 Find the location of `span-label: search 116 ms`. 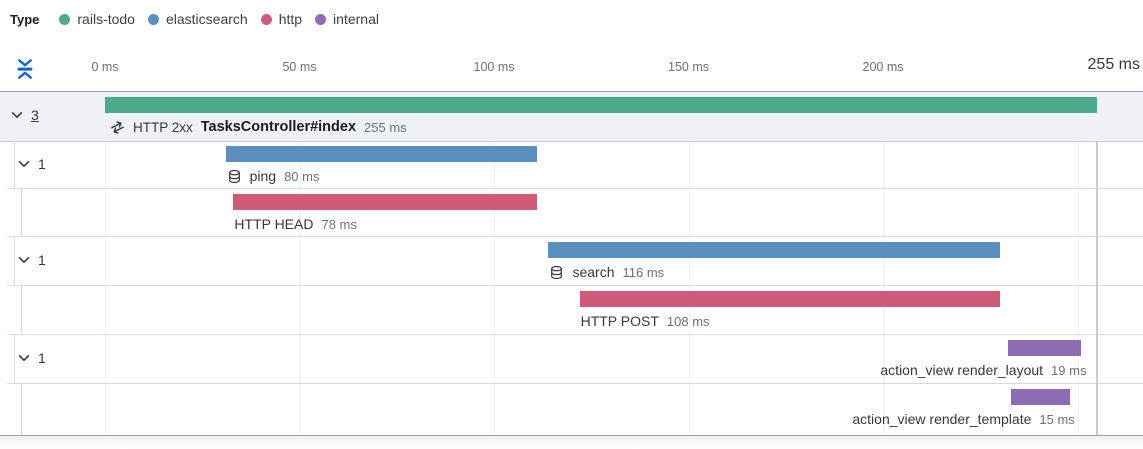

span-label: search 116 ms is located at coordinates (606, 272).